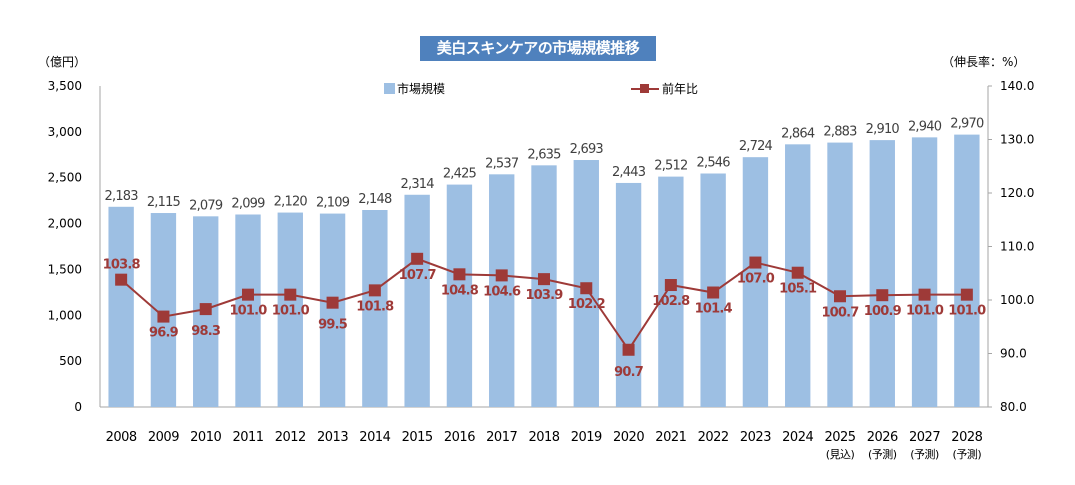 This screenshot has width=1075, height=485. I want to click on line-data-label: 104.6, so click(502, 291).